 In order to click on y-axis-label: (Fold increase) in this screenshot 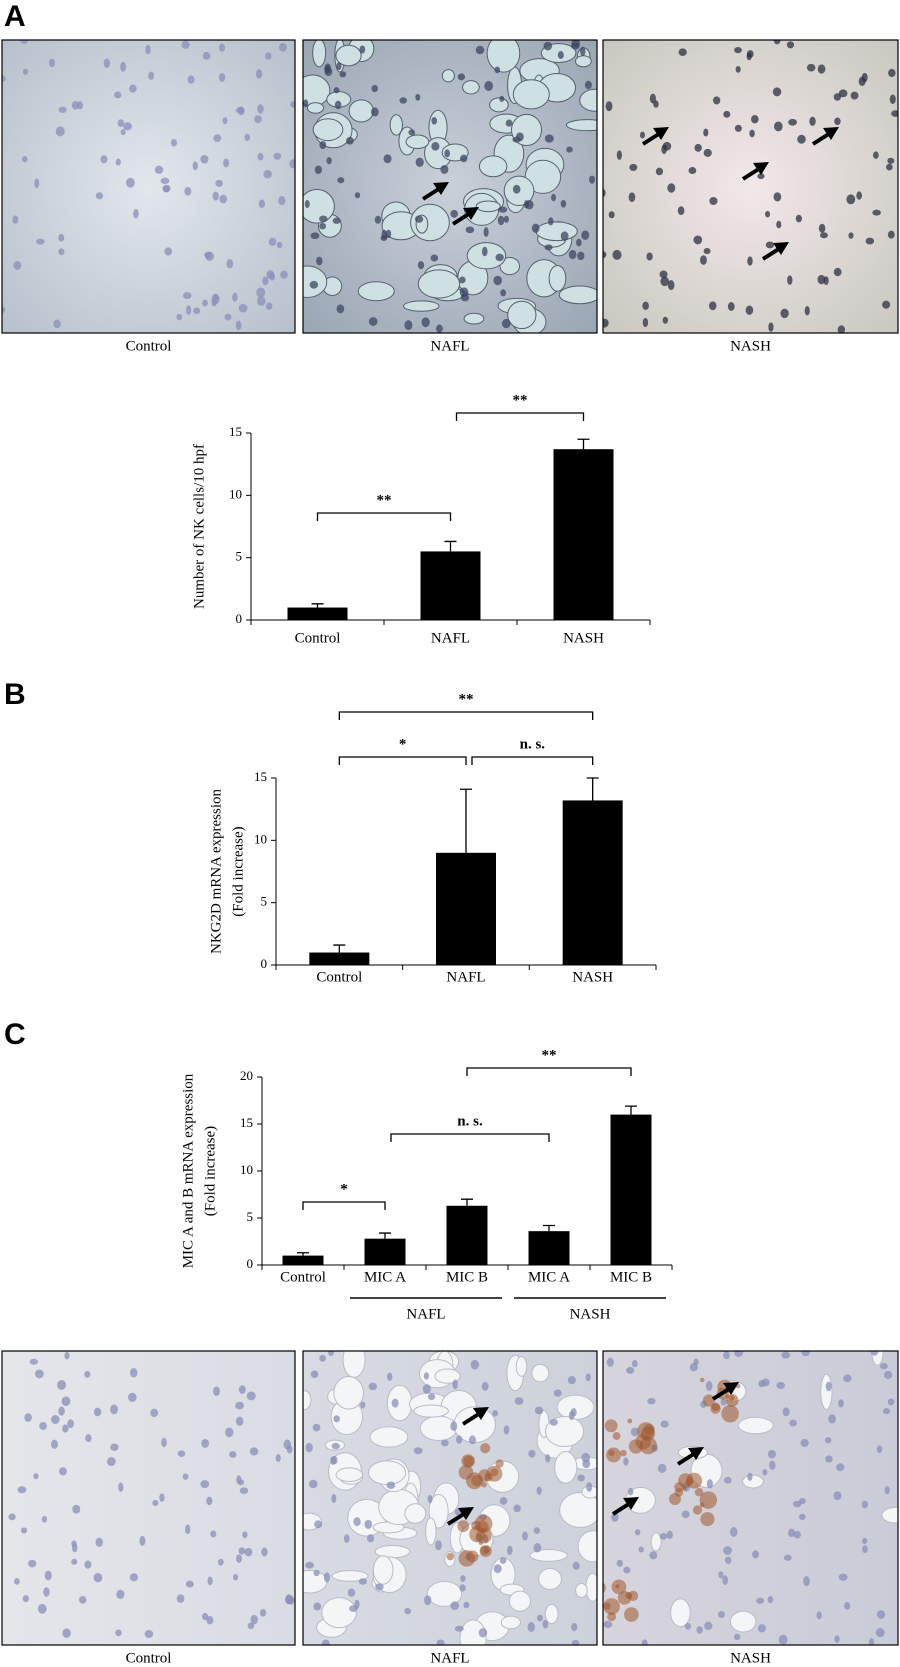, I will do `click(210, 1171)`.